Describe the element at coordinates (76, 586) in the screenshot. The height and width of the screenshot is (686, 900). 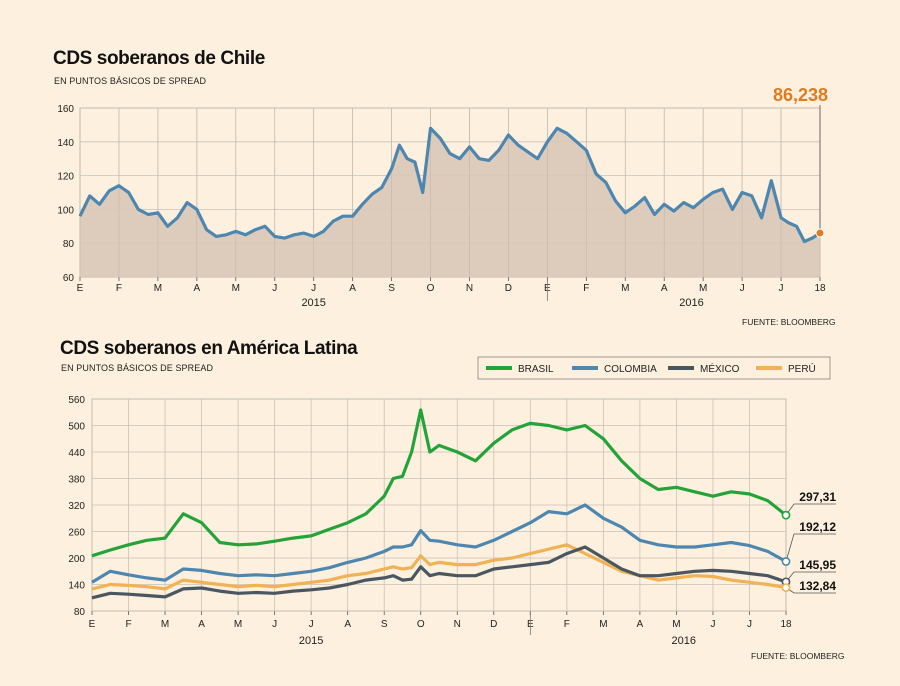
I see `chart2-y-tick-label: 140` at that location.